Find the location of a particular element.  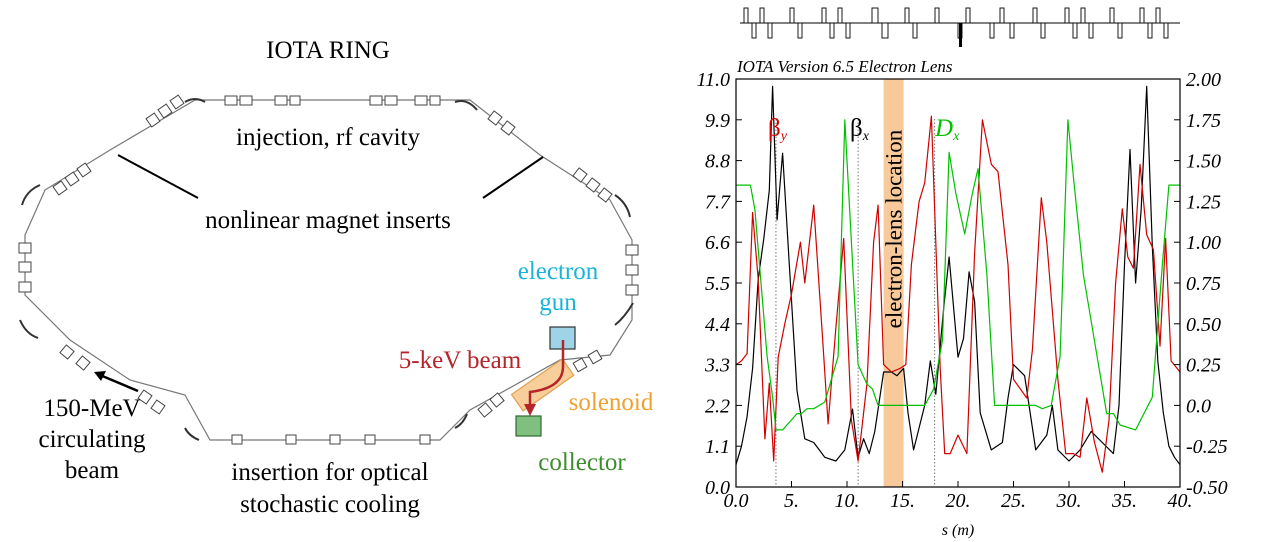

y-right-tick-label: 0.75 is located at coordinates (1203, 284).